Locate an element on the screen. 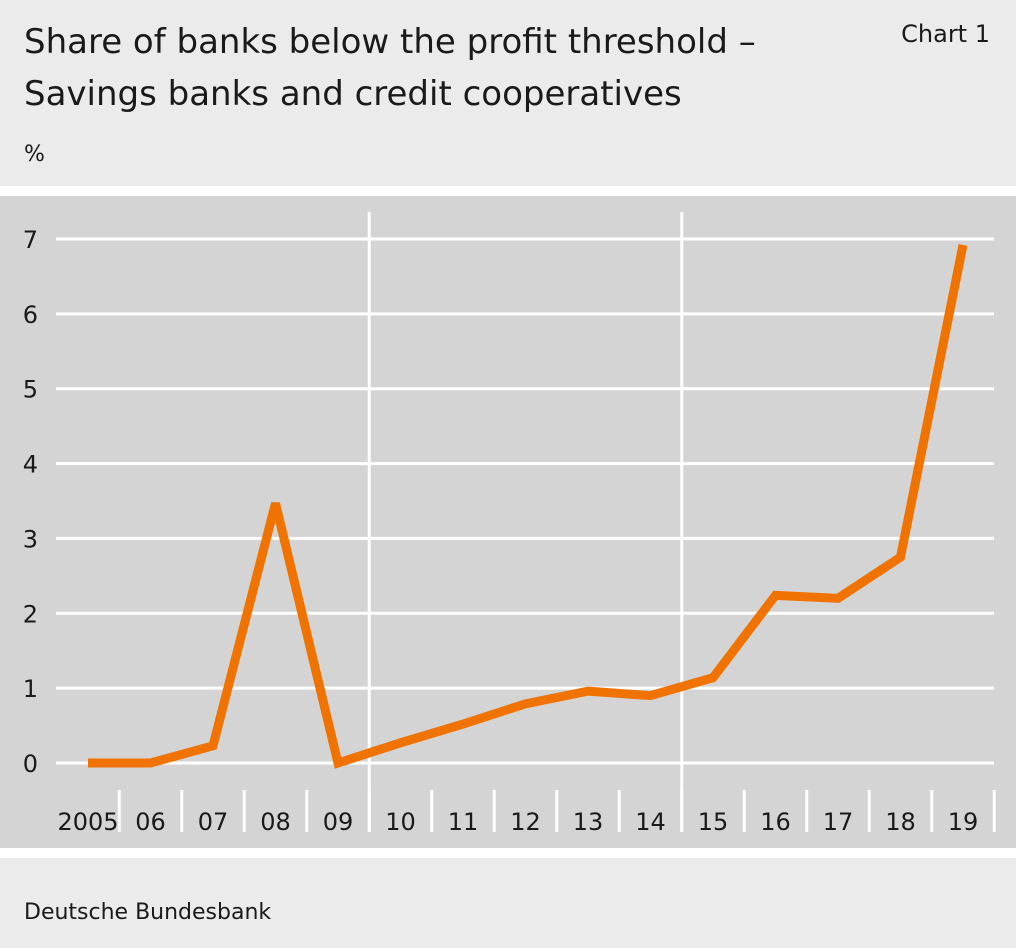  x-tick-label: 14 is located at coordinates (650, 822).